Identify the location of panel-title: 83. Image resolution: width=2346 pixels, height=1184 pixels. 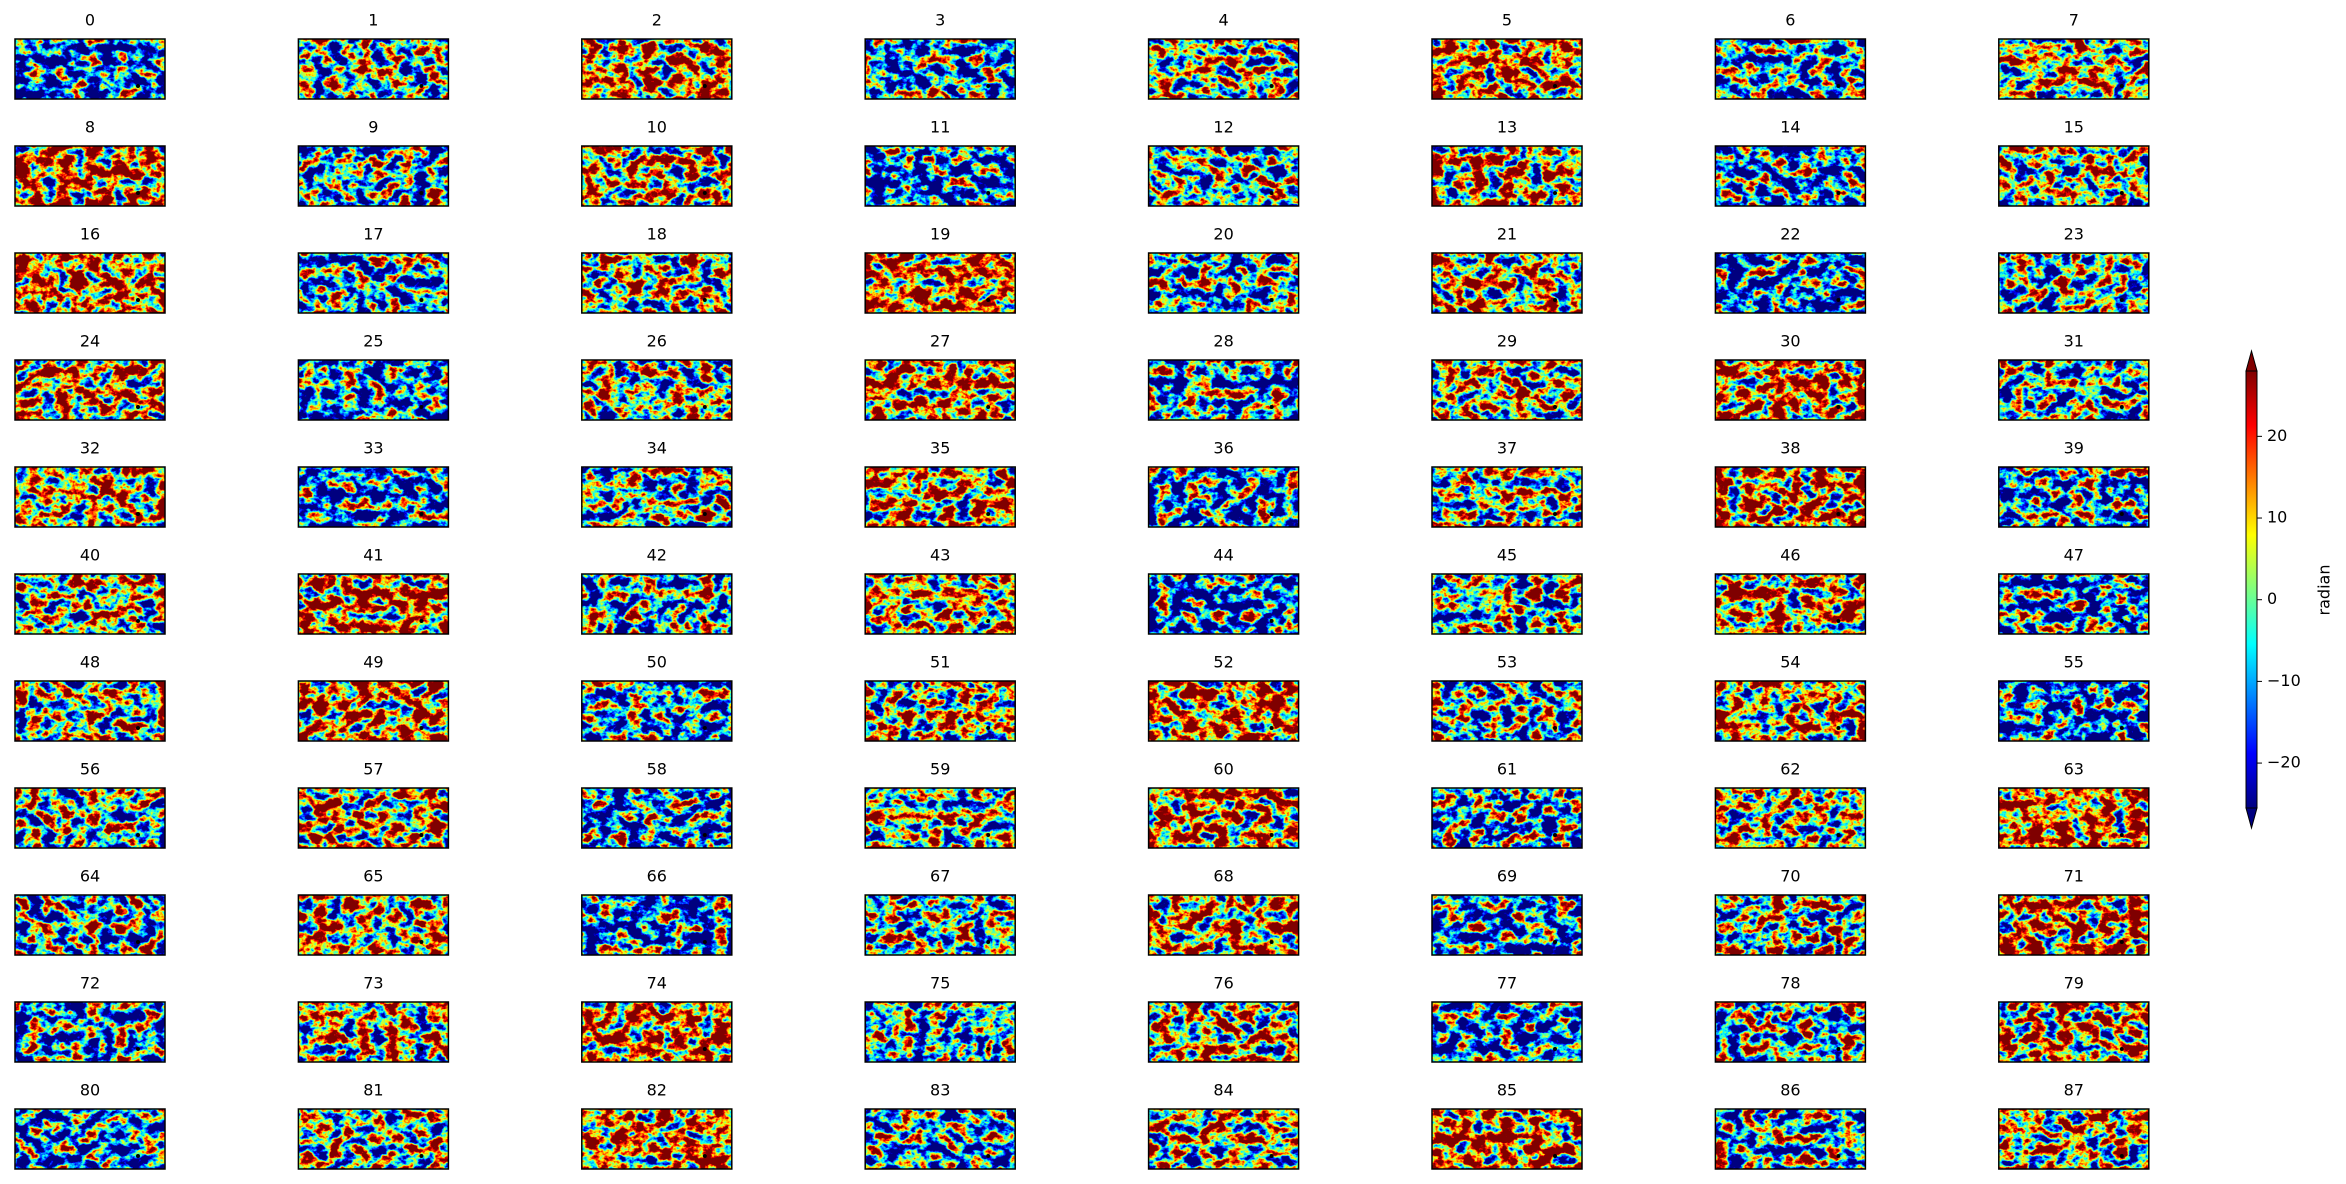
(940, 1090).